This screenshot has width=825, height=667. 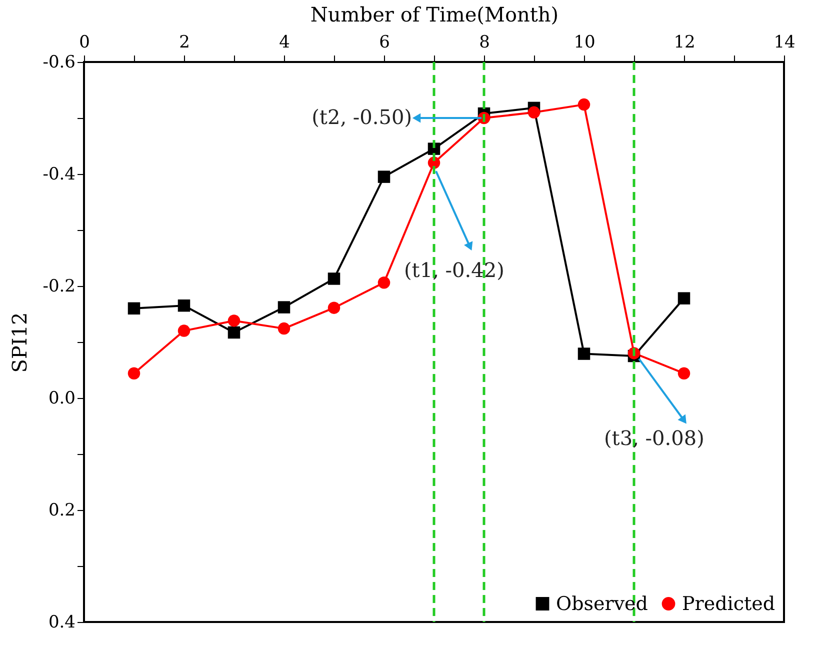 I want to click on y-axis-title: SPI12, so click(x=20, y=342).